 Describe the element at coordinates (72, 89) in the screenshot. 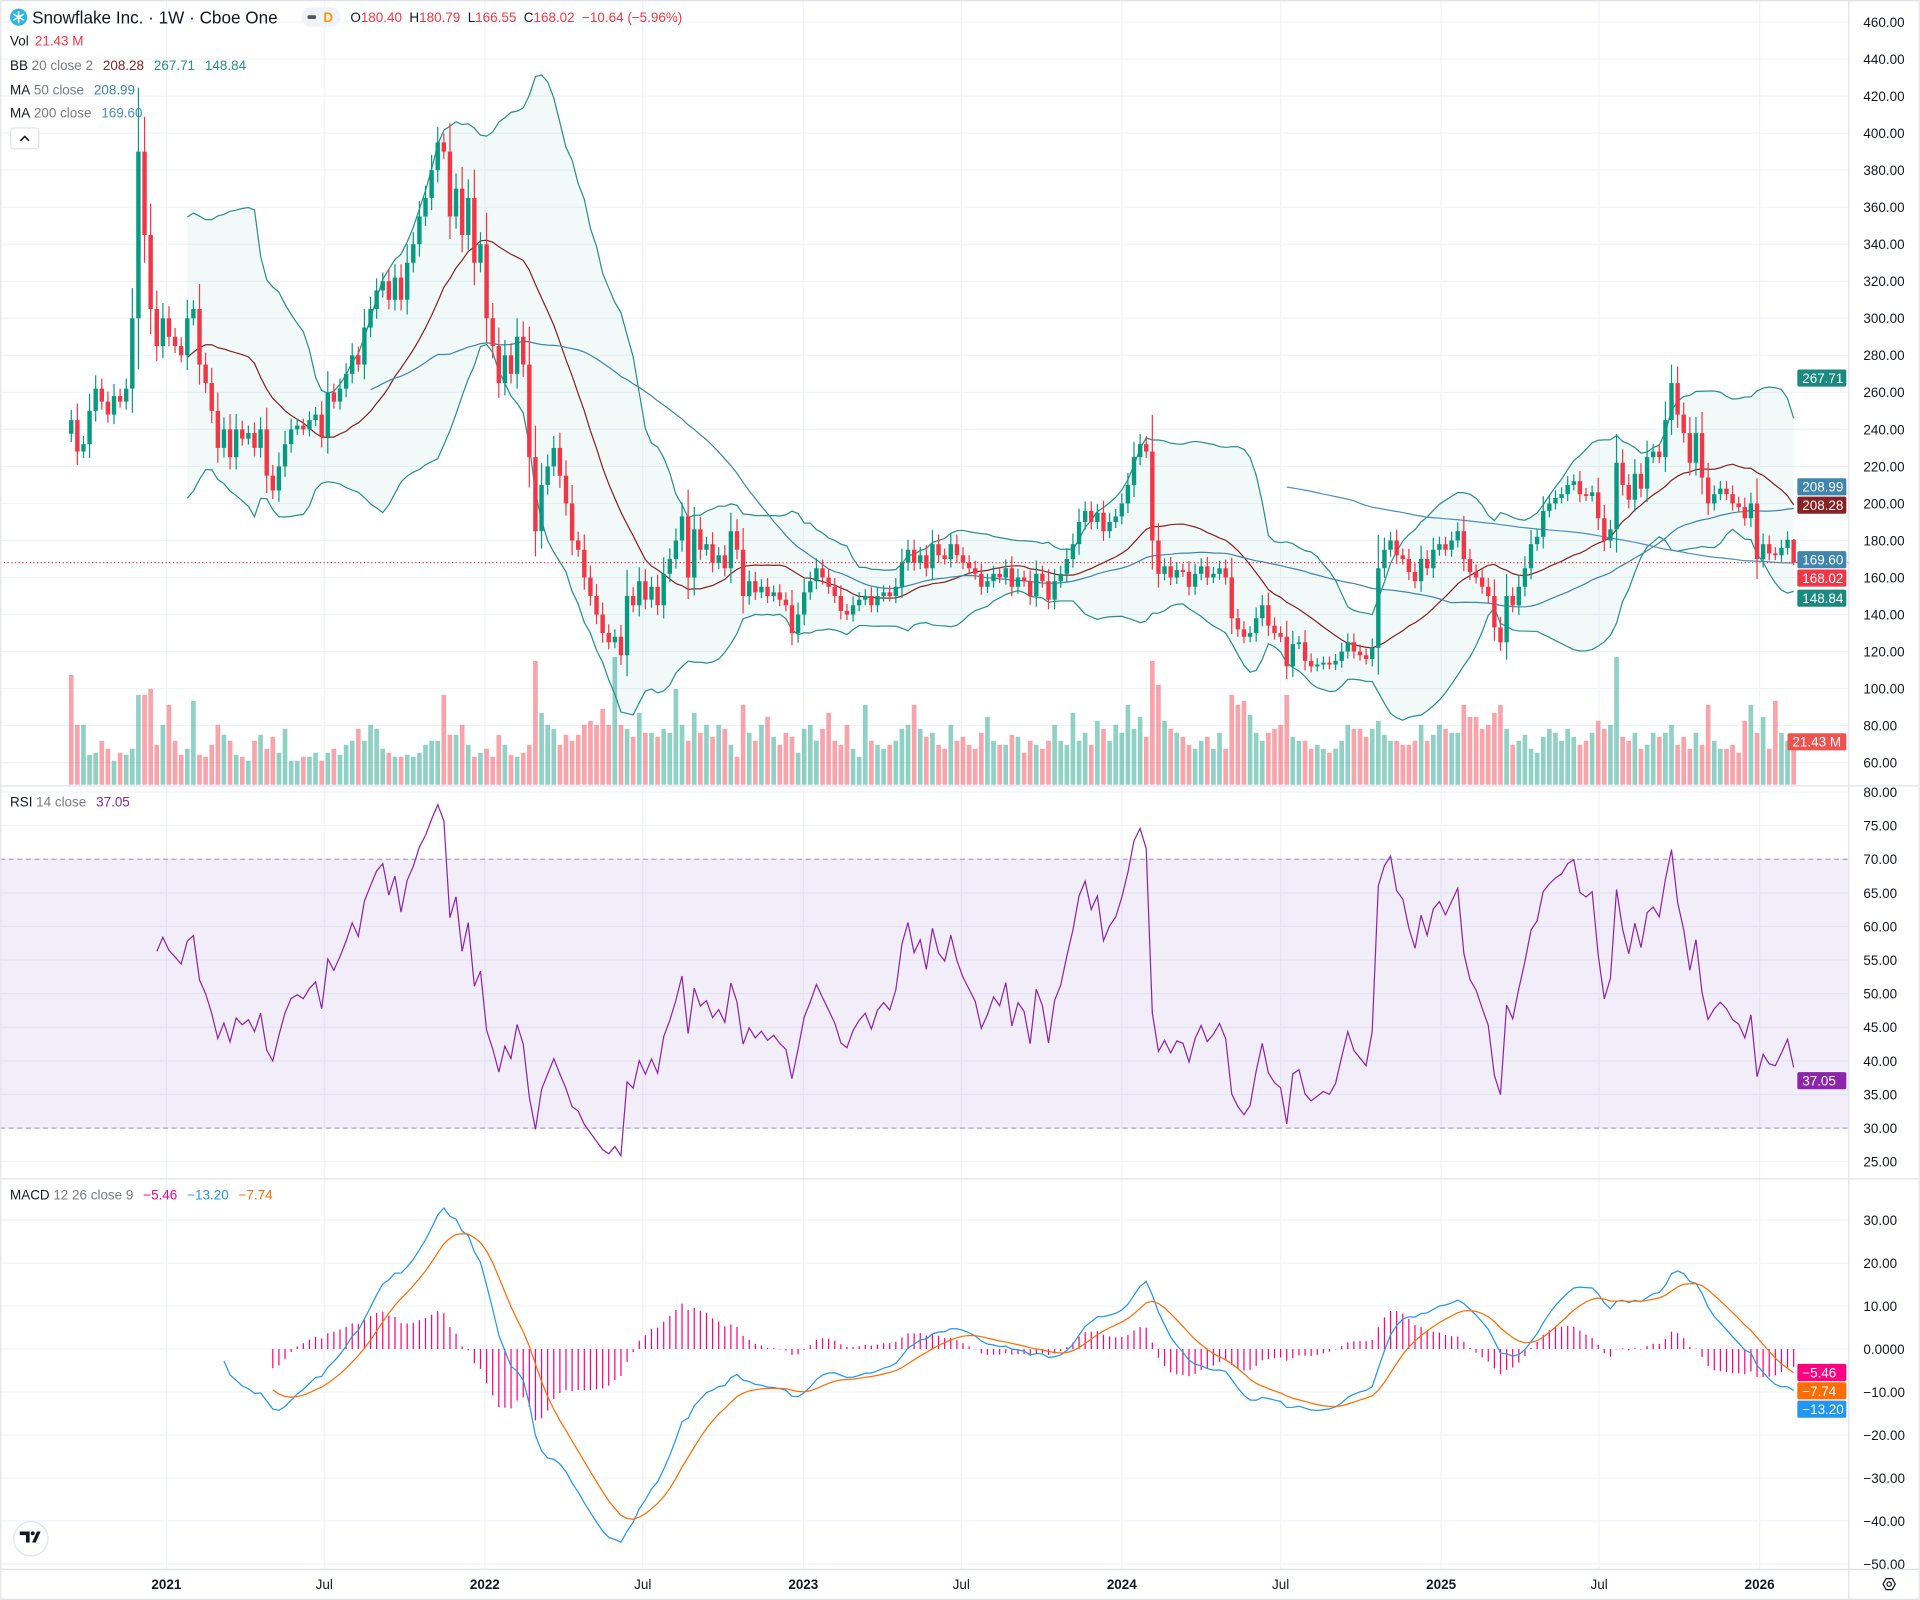

I see `ma50-legend: MA 50 close 208.99` at that location.